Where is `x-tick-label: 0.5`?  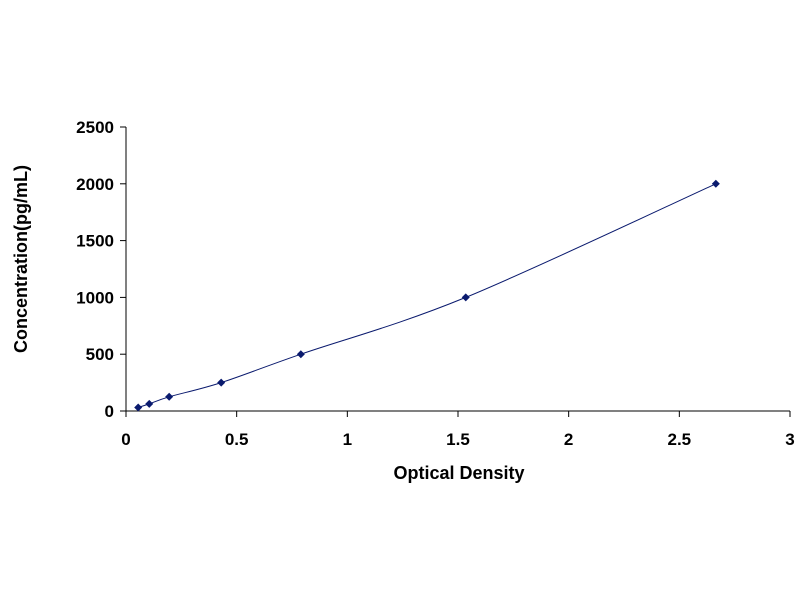 x-tick-label: 0.5 is located at coordinates (237, 439).